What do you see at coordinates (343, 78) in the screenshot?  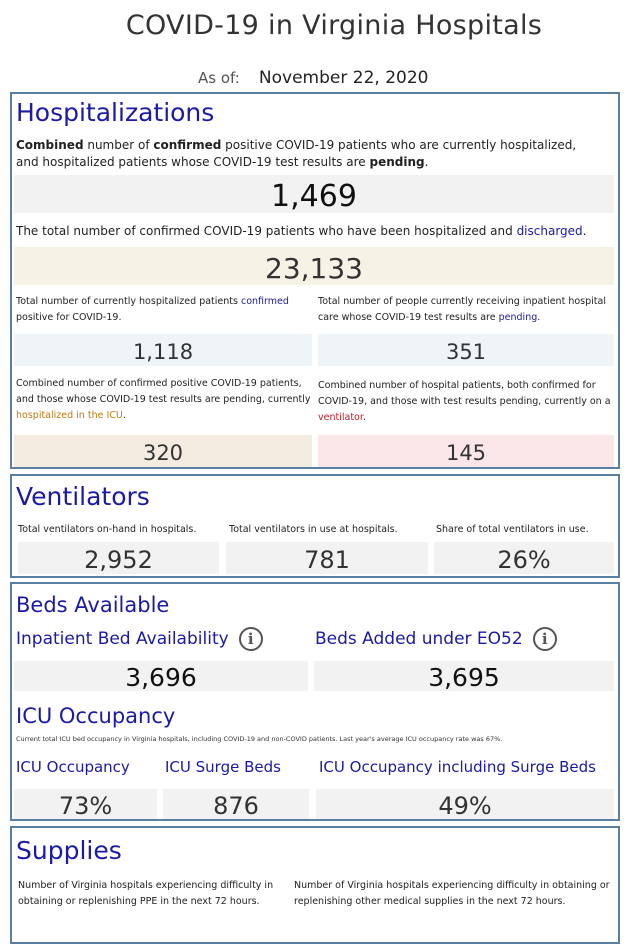 I see `as-of-date: November 22, 2020` at bounding box center [343, 78].